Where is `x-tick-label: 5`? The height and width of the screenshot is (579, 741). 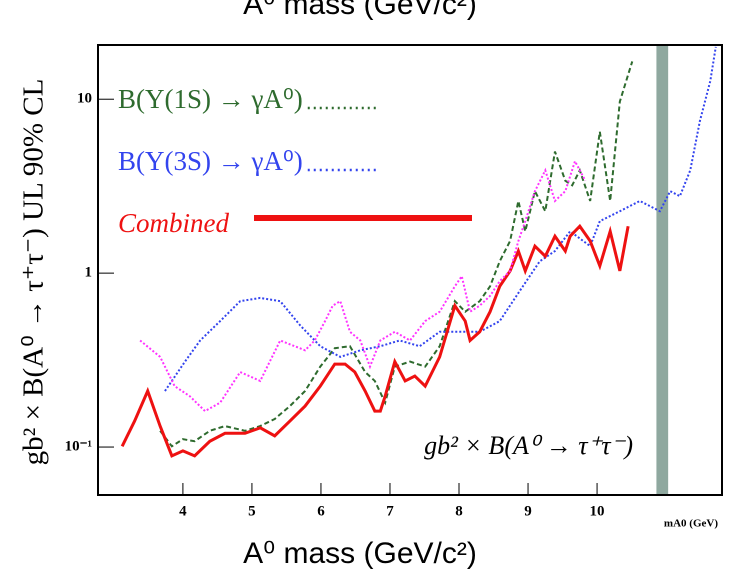 x-tick-label: 5 is located at coordinates (252, 511).